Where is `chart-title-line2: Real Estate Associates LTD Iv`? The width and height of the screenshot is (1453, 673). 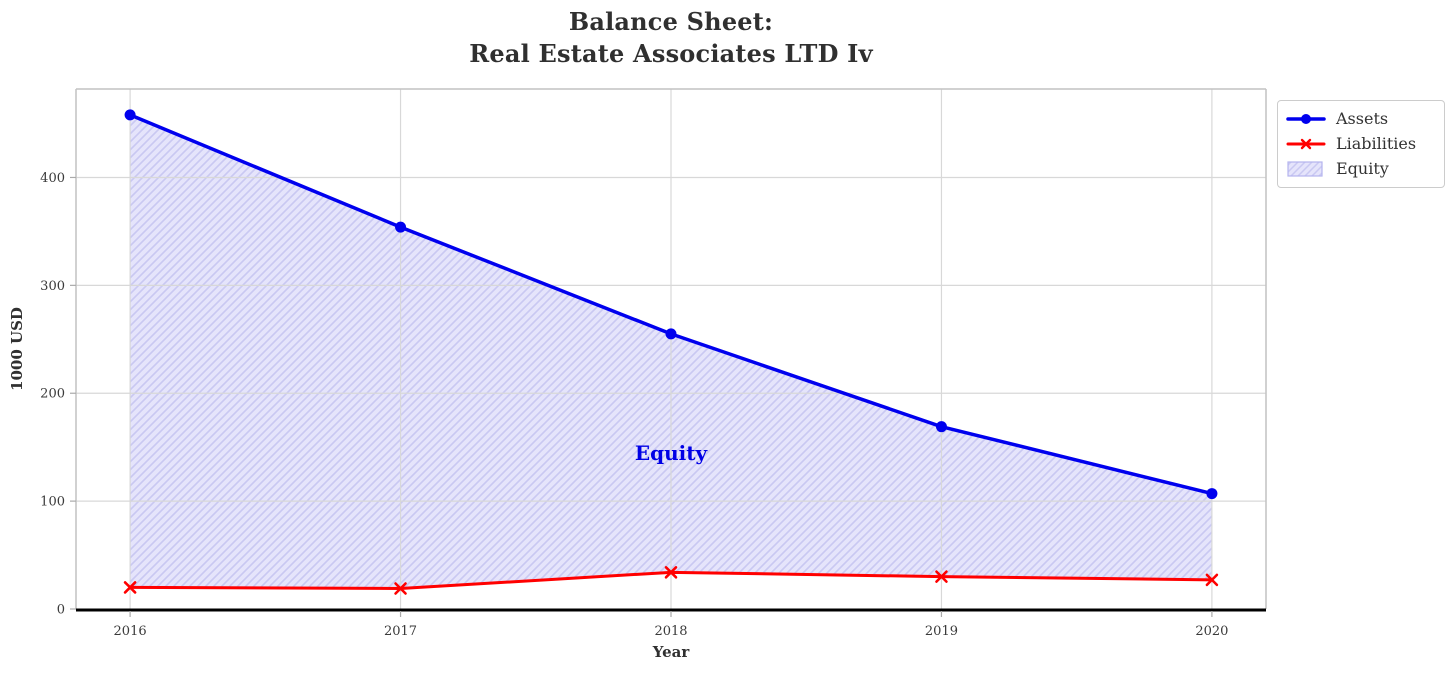 chart-title-line2: Real Estate Associates LTD Iv is located at coordinates (671, 53).